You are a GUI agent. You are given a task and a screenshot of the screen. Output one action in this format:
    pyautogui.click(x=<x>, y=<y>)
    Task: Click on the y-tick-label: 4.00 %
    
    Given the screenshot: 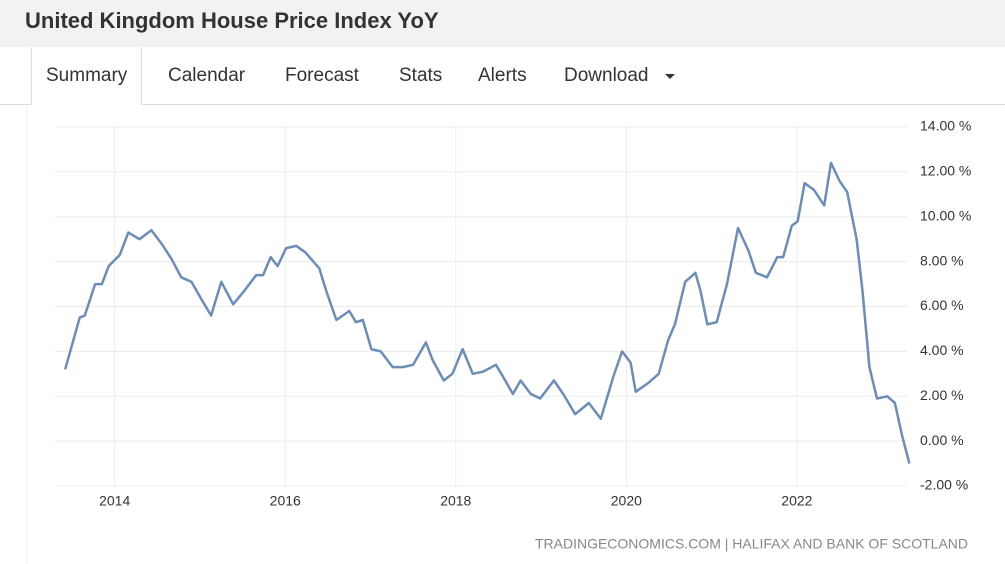 What is the action you would take?
    pyautogui.click(x=942, y=350)
    